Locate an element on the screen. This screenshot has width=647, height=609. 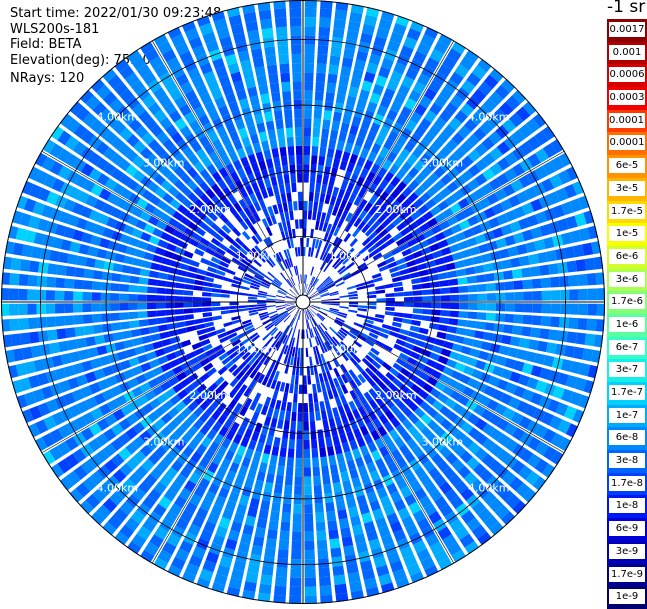
colorbar-level: 1.7e-7 is located at coordinates (627, 393).